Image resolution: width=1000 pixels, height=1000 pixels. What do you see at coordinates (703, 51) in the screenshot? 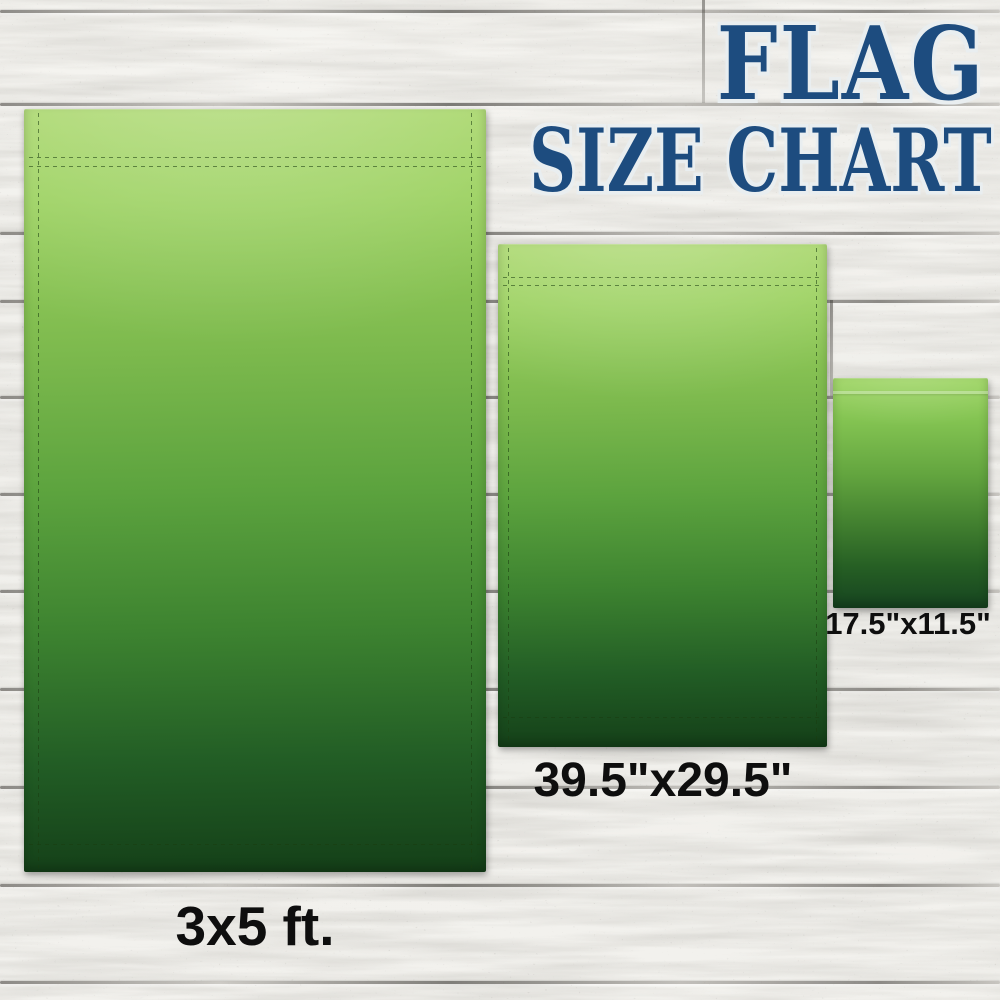
I see `plank-vertical-seam` at bounding box center [703, 51].